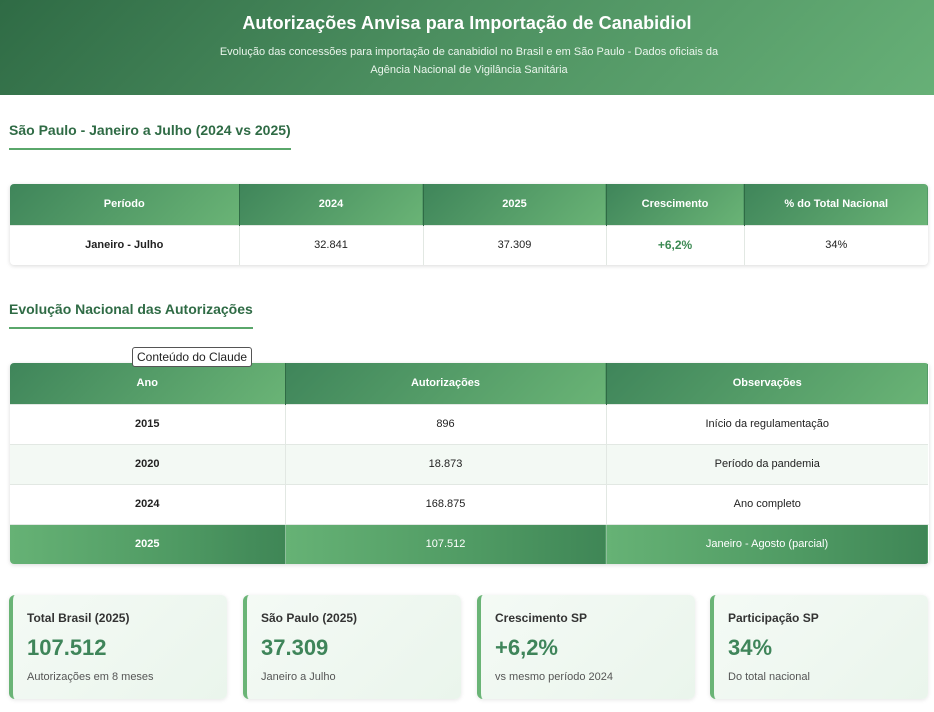 The height and width of the screenshot is (712, 934). Describe the element at coordinates (767, 383) in the screenshot. I see `column-header-observacoes: Observações` at that location.